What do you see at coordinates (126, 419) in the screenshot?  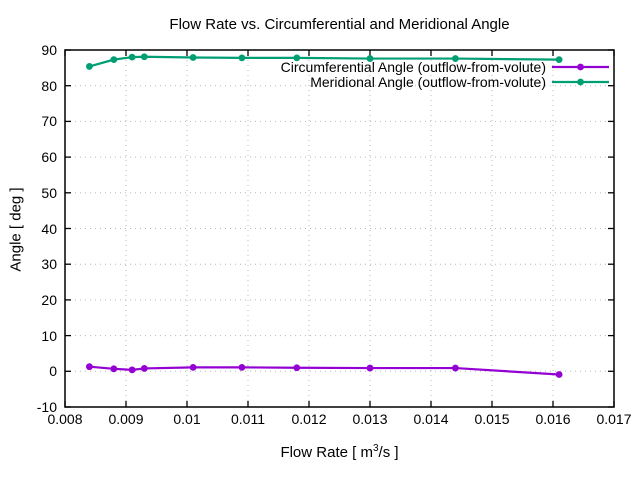 I see `x-tick-label: 0.009` at bounding box center [126, 419].